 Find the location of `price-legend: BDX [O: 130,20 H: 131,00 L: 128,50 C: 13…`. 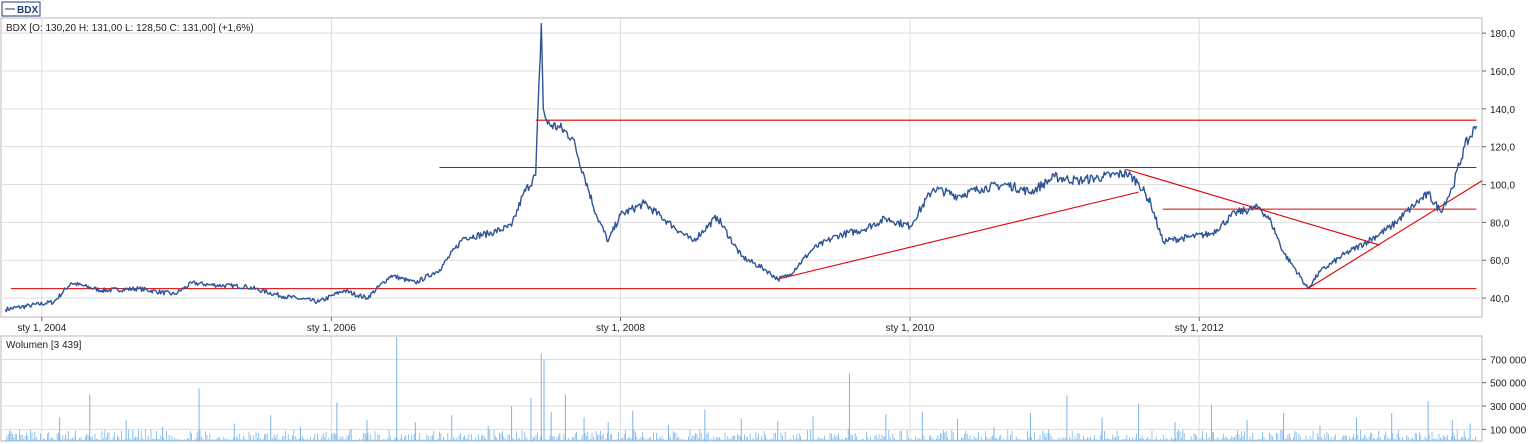

price-legend: BDX [O: 130,20 H: 131,00 L: 128,50 C: 13… is located at coordinates (130, 28).